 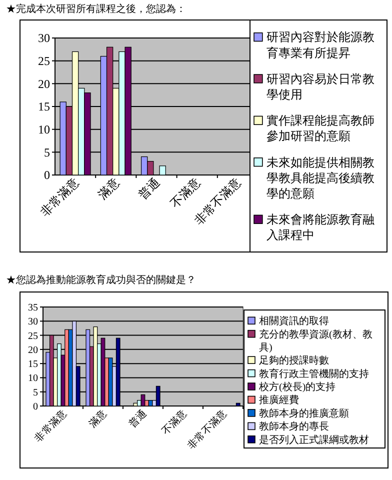 What do you see at coordinates (314, 440) in the screenshot?
I see `legend-label: 是否列入正式課綱或教材` at bounding box center [314, 440].